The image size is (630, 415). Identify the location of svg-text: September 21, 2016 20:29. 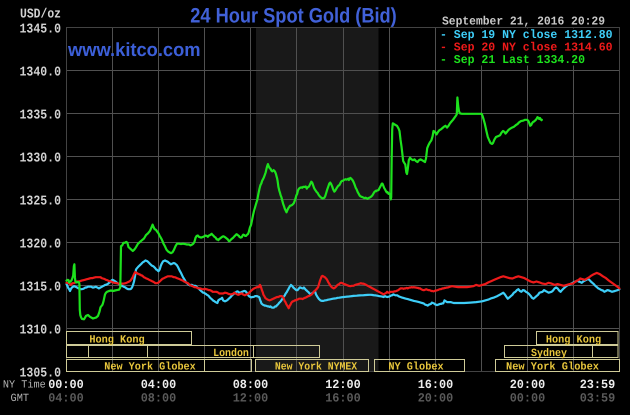
(523, 22).